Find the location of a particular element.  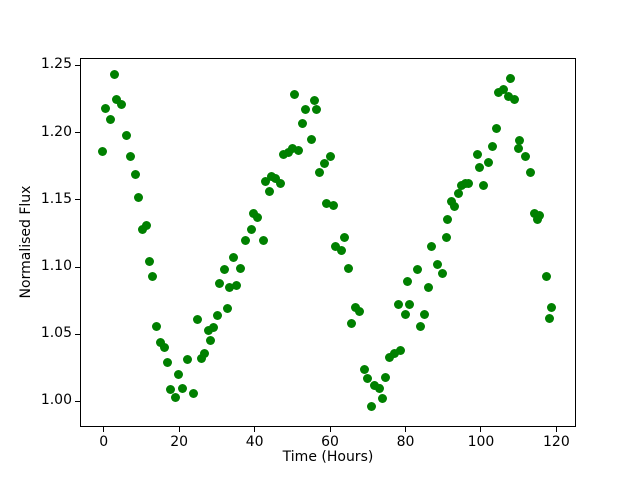

x-axis-label: Time (Hours) is located at coordinates (328, 457).